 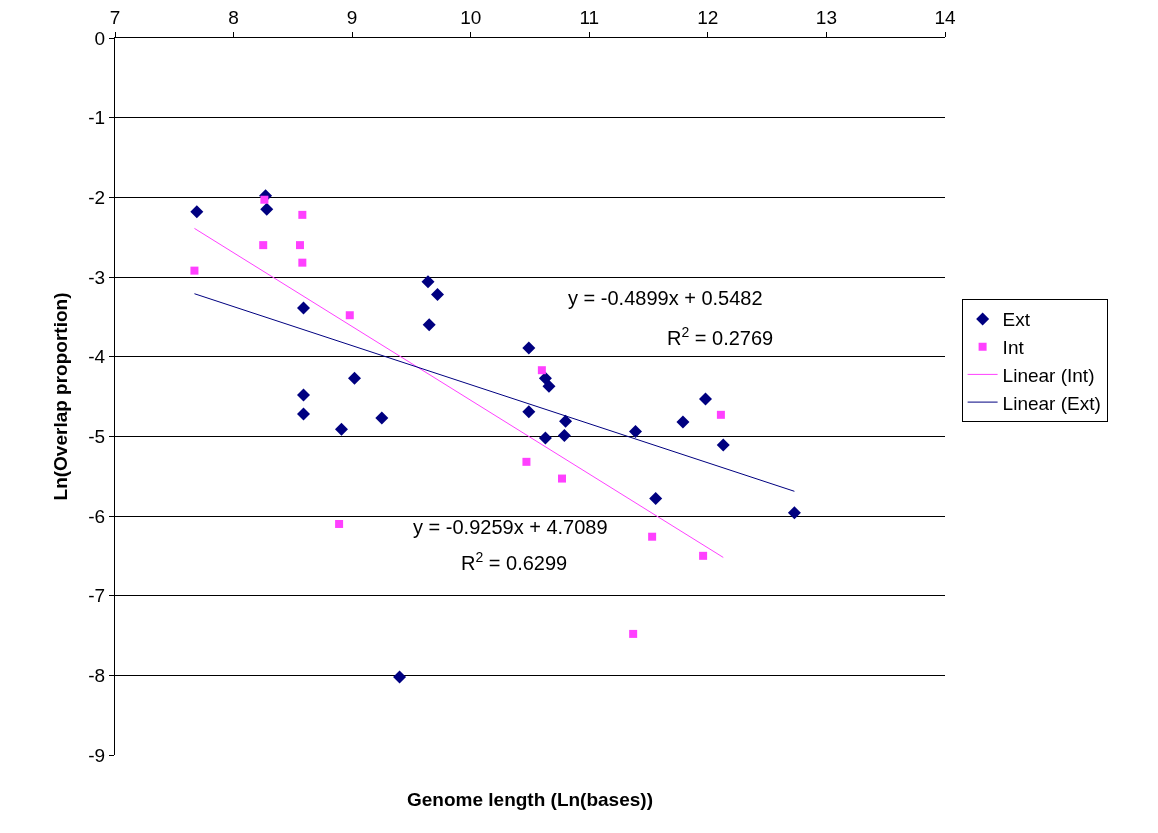 What do you see at coordinates (100, 38) in the screenshot?
I see `y-tick-label: 0` at bounding box center [100, 38].